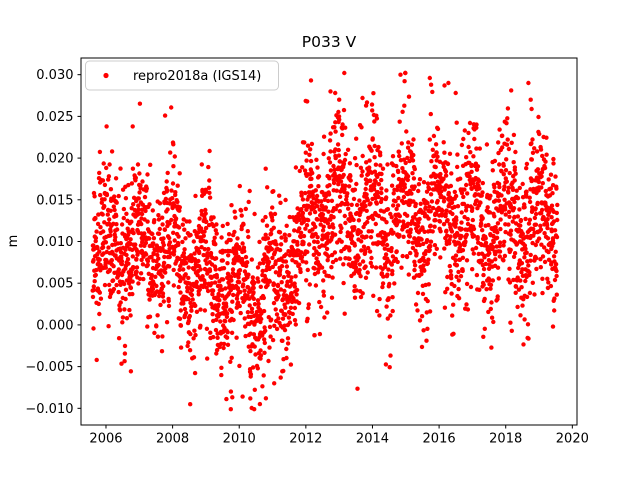 Image resolution: width=640 pixels, height=480 pixels. I want to click on chart-title: P033 V, so click(329, 42).